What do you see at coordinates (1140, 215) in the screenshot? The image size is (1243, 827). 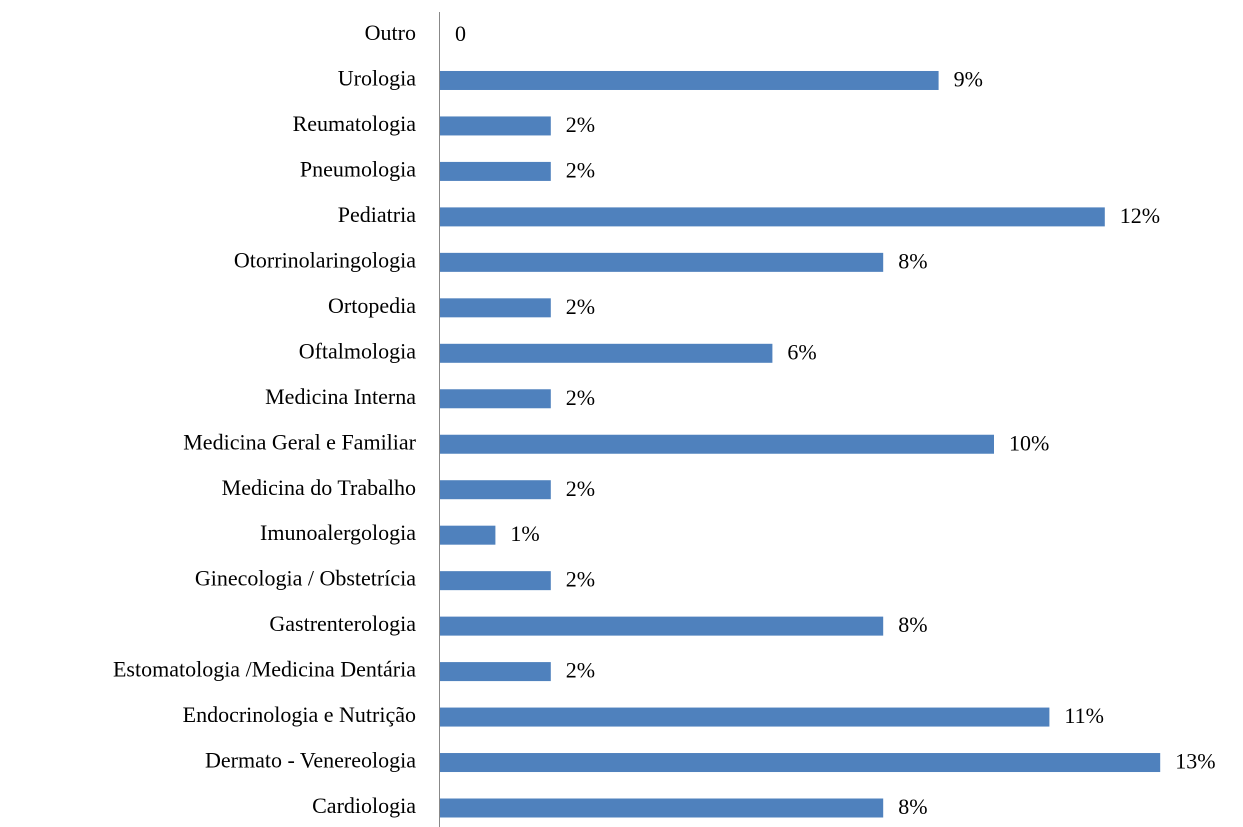 I see `data-label: 12%` at bounding box center [1140, 215].